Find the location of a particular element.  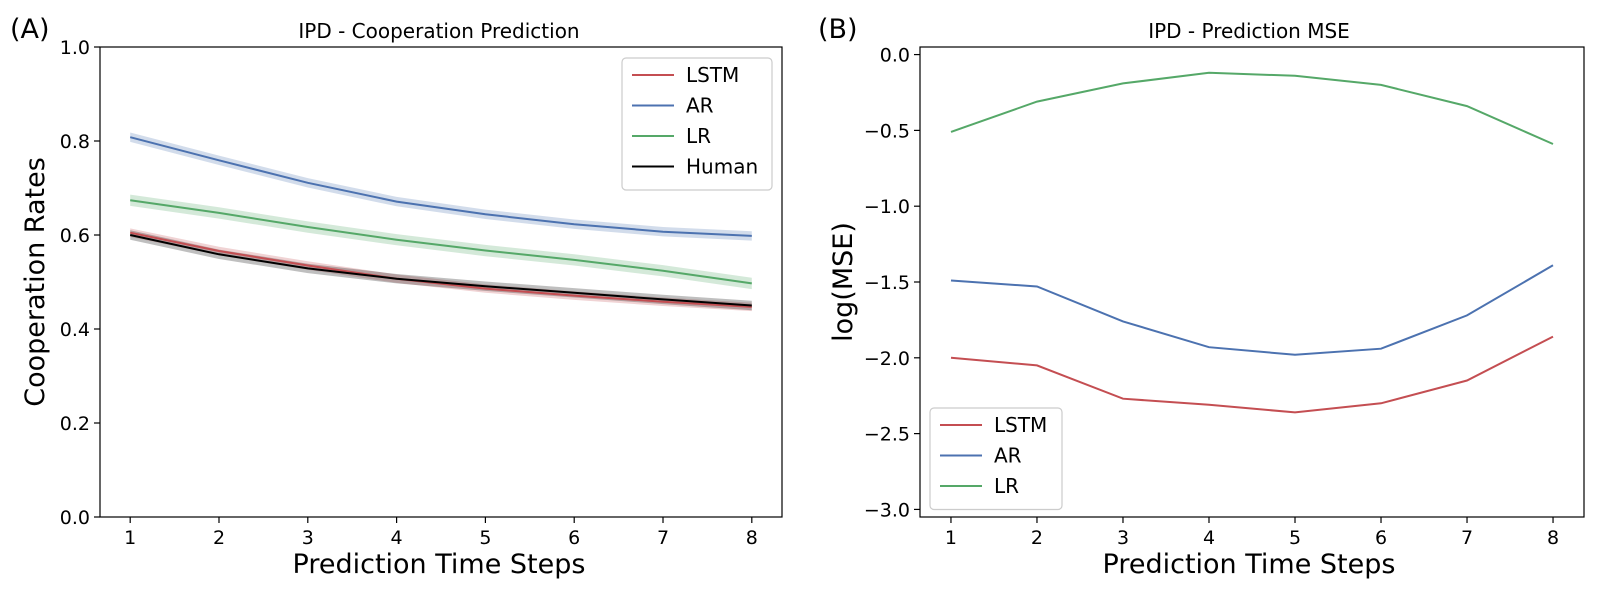

panel-a-line-ar is located at coordinates (440, 186).